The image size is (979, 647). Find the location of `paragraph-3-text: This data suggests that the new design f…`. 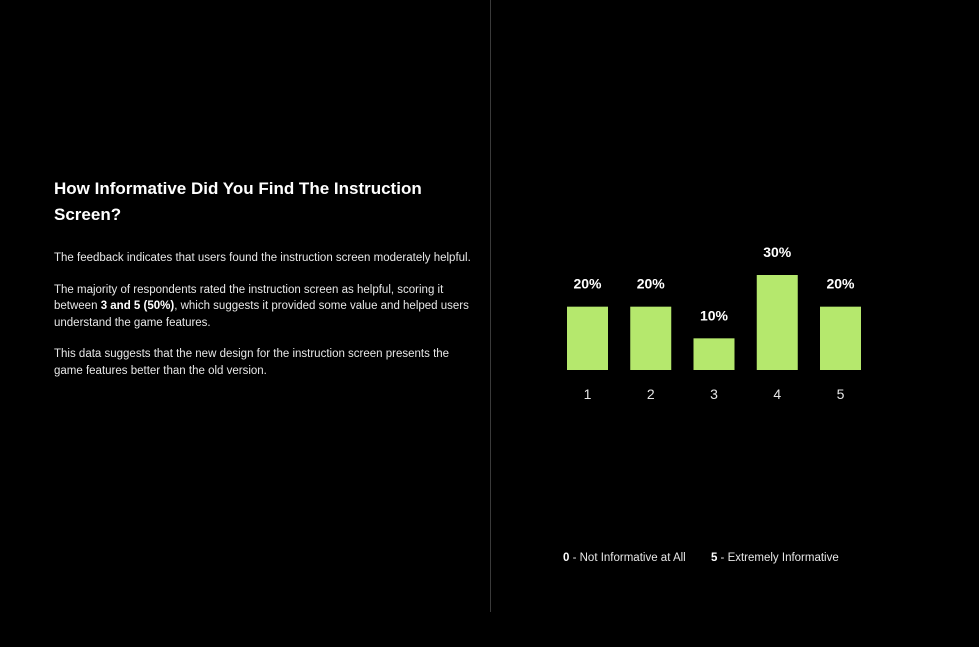

paragraph-3-text: This data suggests that the new design f… is located at coordinates (252, 362).